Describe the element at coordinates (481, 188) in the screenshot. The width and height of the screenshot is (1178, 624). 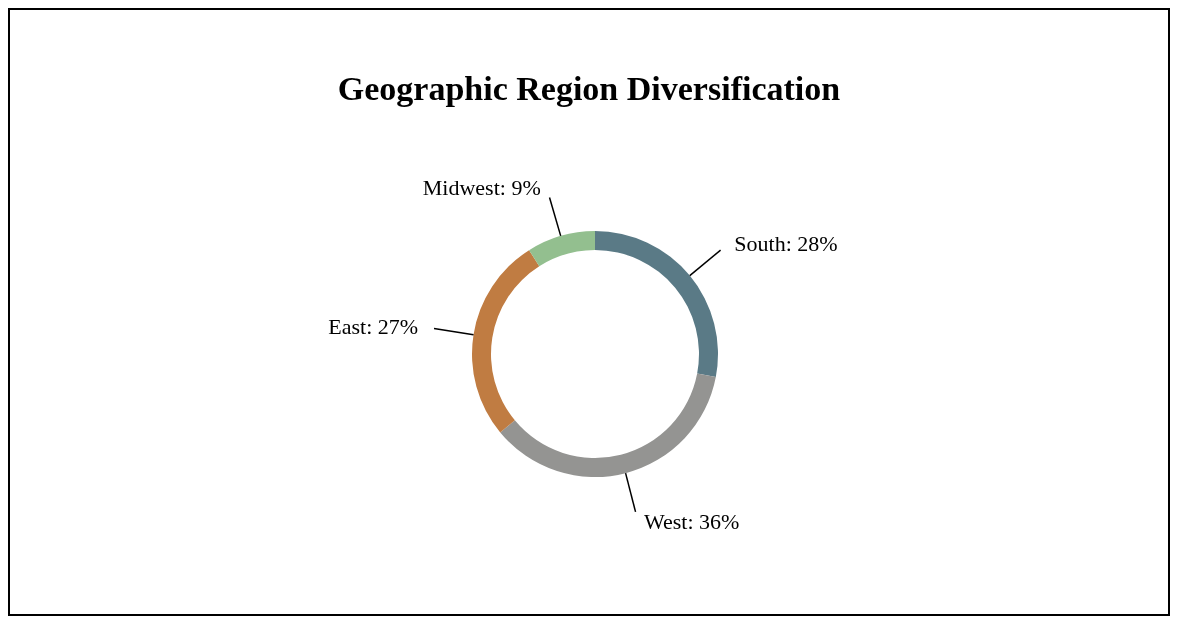
I see `slice-label: Midwest: 9%` at that location.